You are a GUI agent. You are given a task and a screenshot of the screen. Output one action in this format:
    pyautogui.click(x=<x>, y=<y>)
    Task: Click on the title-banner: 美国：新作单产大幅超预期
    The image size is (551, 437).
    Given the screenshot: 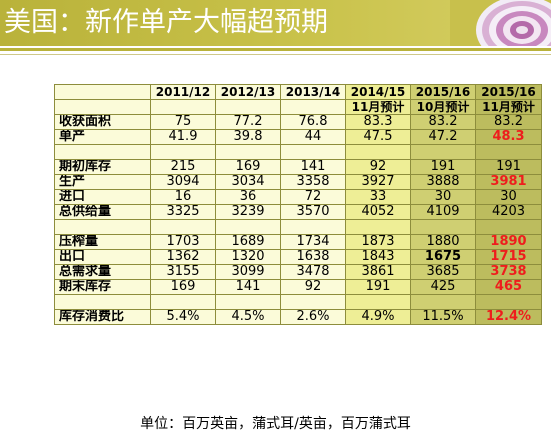 What is the action you would take?
    pyautogui.click(x=275, y=23)
    